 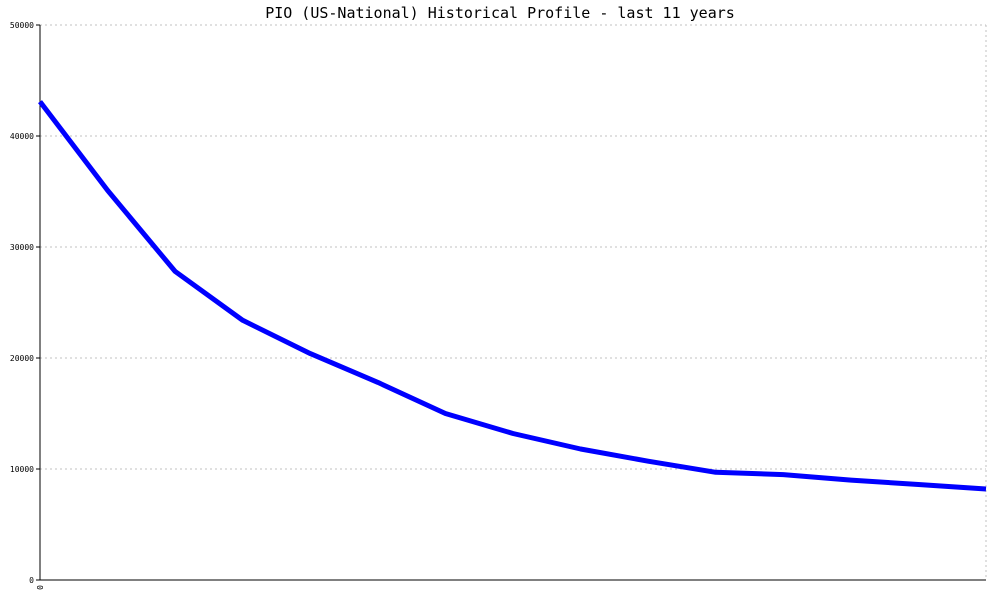 I want to click on y-tick-label: 10000, so click(x=22, y=469).